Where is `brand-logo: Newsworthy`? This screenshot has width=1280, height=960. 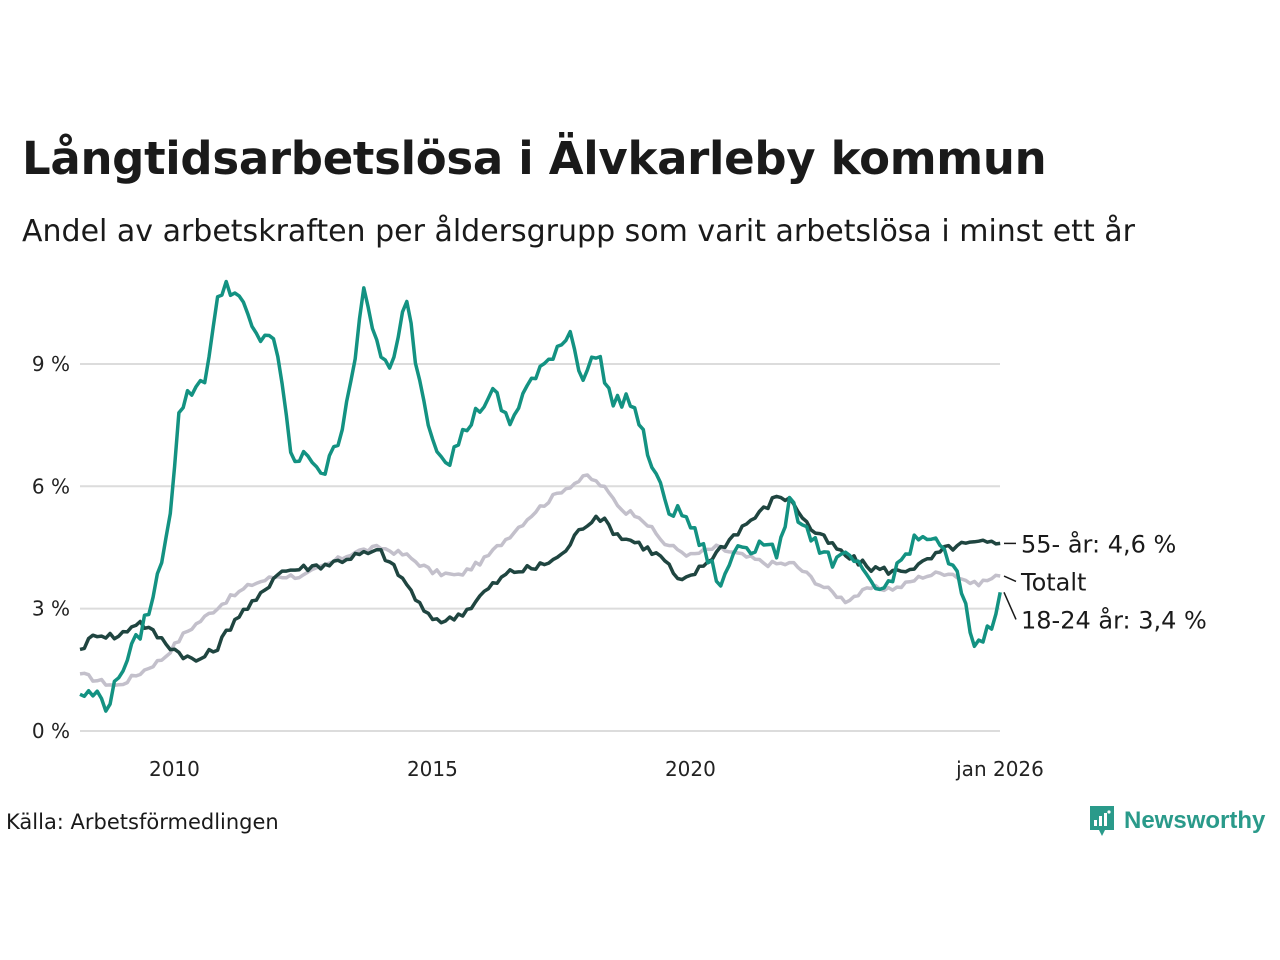 brand-logo: Newsworthy is located at coordinates (1176, 821).